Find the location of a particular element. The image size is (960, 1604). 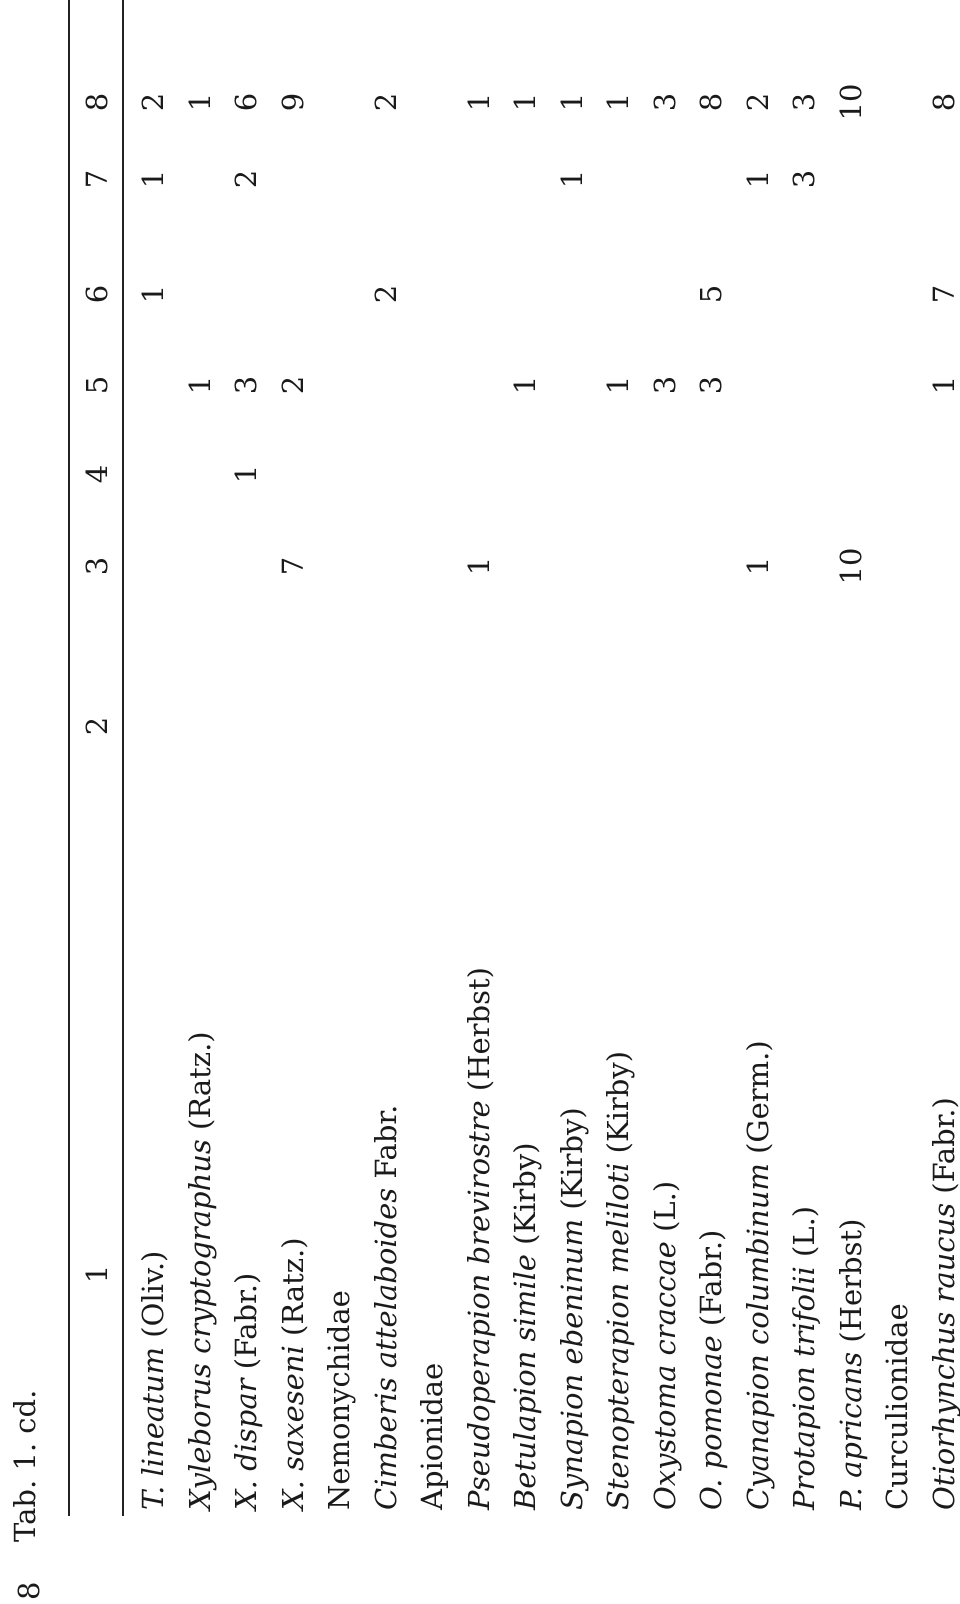

species-name: X. saxeseni (Ratz.) is located at coordinates (293, 1373).